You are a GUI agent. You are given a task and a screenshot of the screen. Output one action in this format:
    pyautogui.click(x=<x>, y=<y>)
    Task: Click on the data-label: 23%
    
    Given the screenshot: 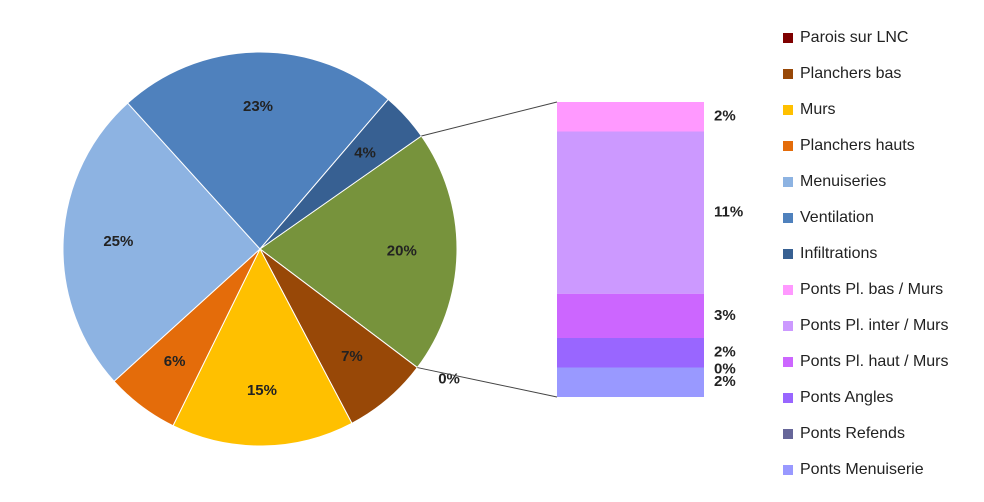 What is the action you would take?
    pyautogui.click(x=258, y=106)
    